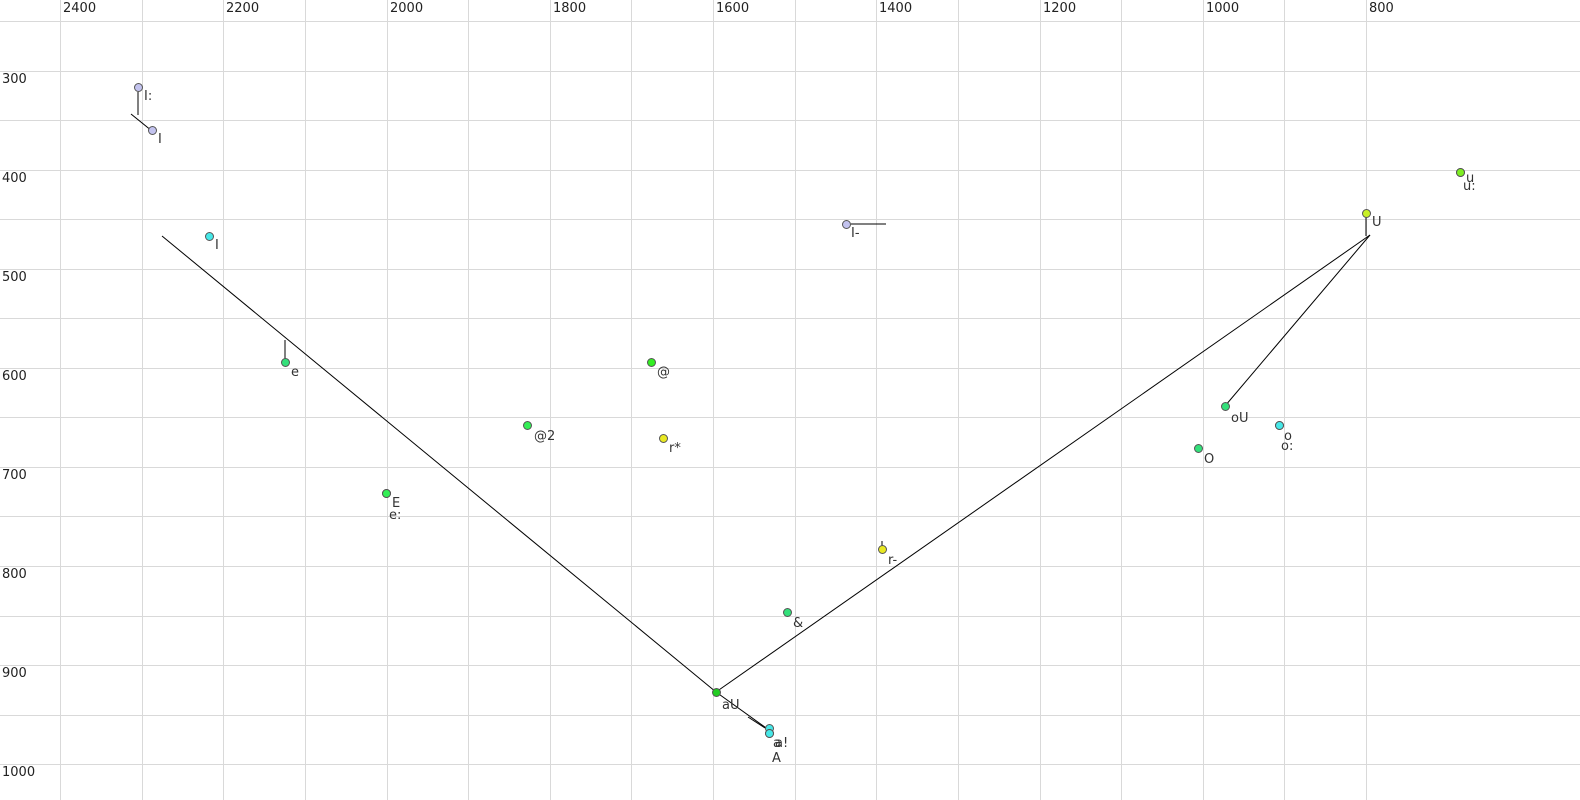 The height and width of the screenshot is (800, 1580). What do you see at coordinates (407, 8) in the screenshot?
I see `x-tick-label: 2000` at bounding box center [407, 8].